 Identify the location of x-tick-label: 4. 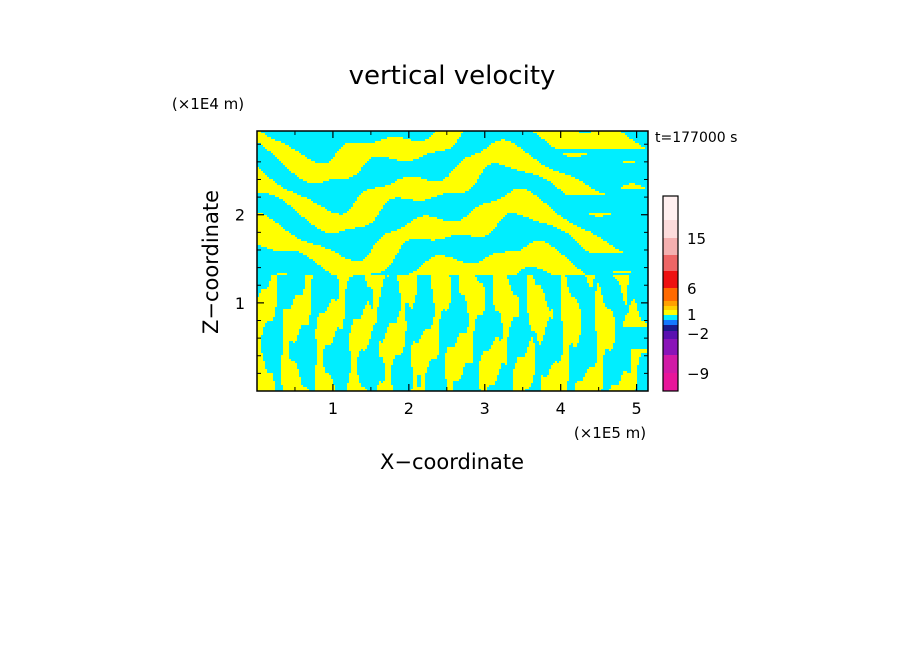
(561, 408).